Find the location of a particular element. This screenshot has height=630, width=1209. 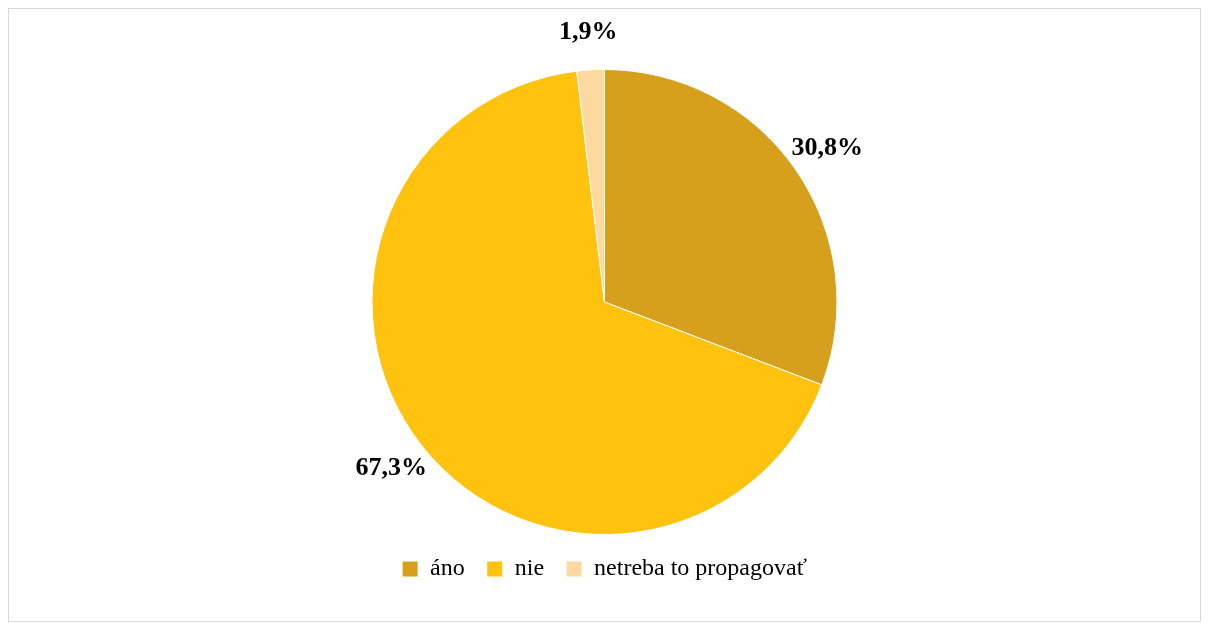

legend-label: áno is located at coordinates (447, 567).